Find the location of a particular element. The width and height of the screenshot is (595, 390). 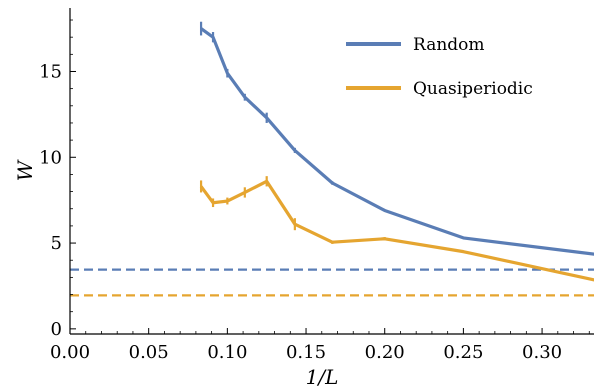

x-tick-label: 0.10 is located at coordinates (227, 352).